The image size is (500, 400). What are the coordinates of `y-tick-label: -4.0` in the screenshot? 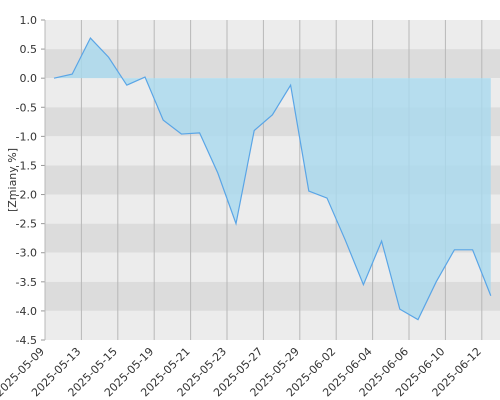 It's located at (26, 311).